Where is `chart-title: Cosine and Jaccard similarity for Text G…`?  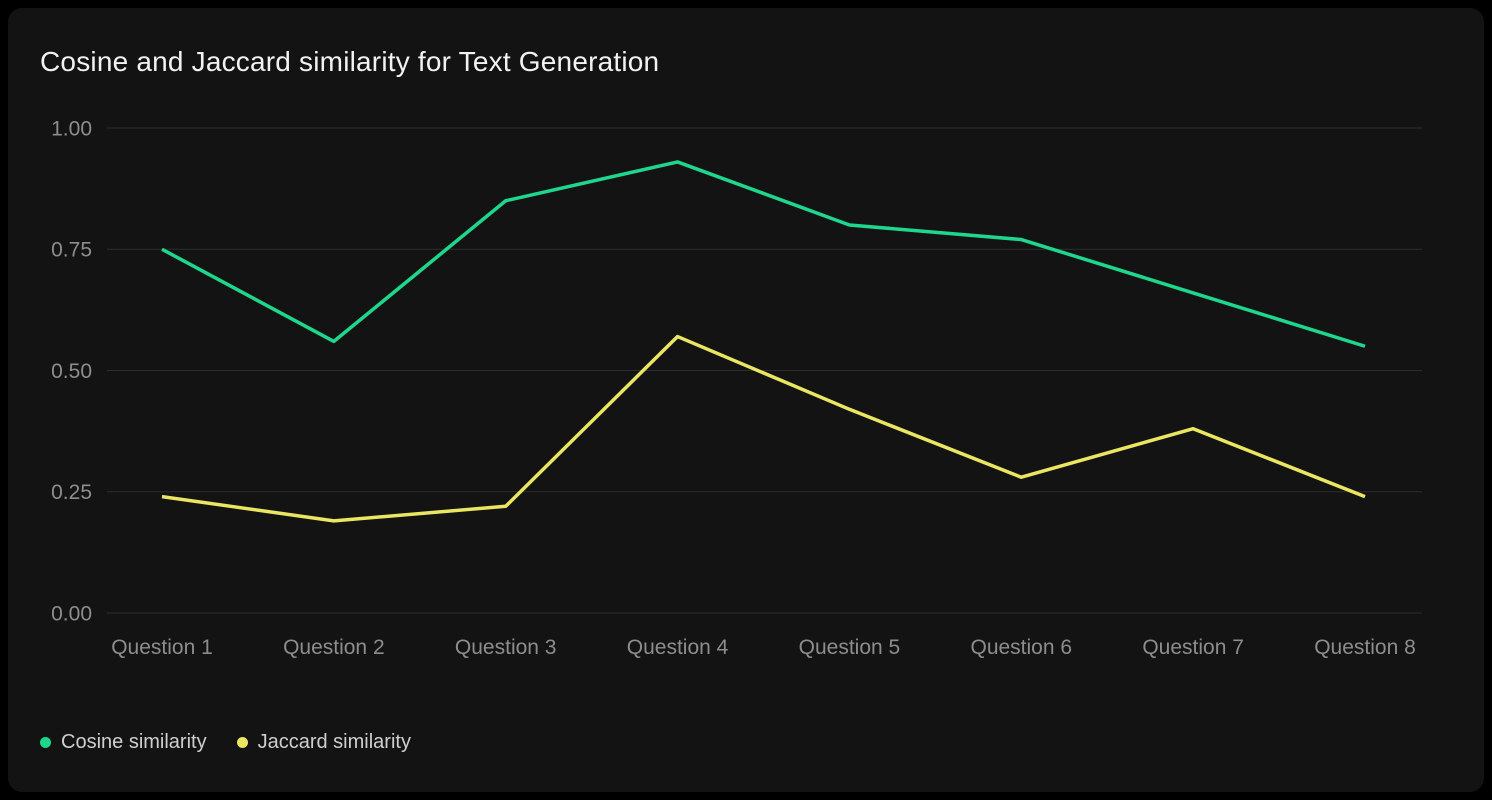
chart-title: Cosine and Jaccard similarity for Text G… is located at coordinates (350, 61).